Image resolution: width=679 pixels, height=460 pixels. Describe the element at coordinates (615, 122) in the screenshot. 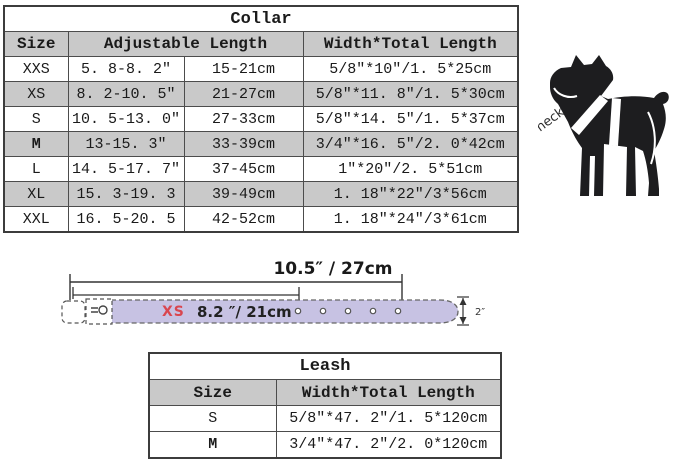

I see `body-strap-gap` at that location.